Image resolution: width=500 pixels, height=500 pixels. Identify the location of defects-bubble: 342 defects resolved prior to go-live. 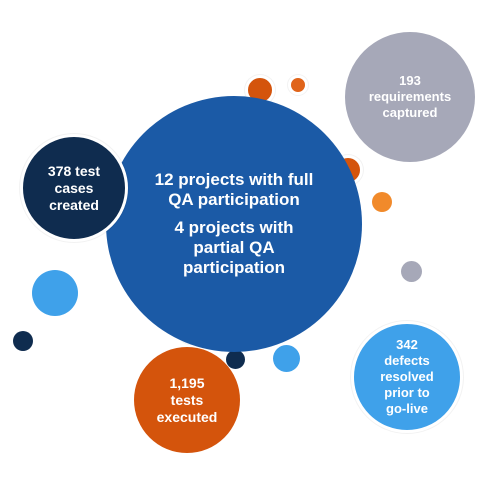
(407, 377).